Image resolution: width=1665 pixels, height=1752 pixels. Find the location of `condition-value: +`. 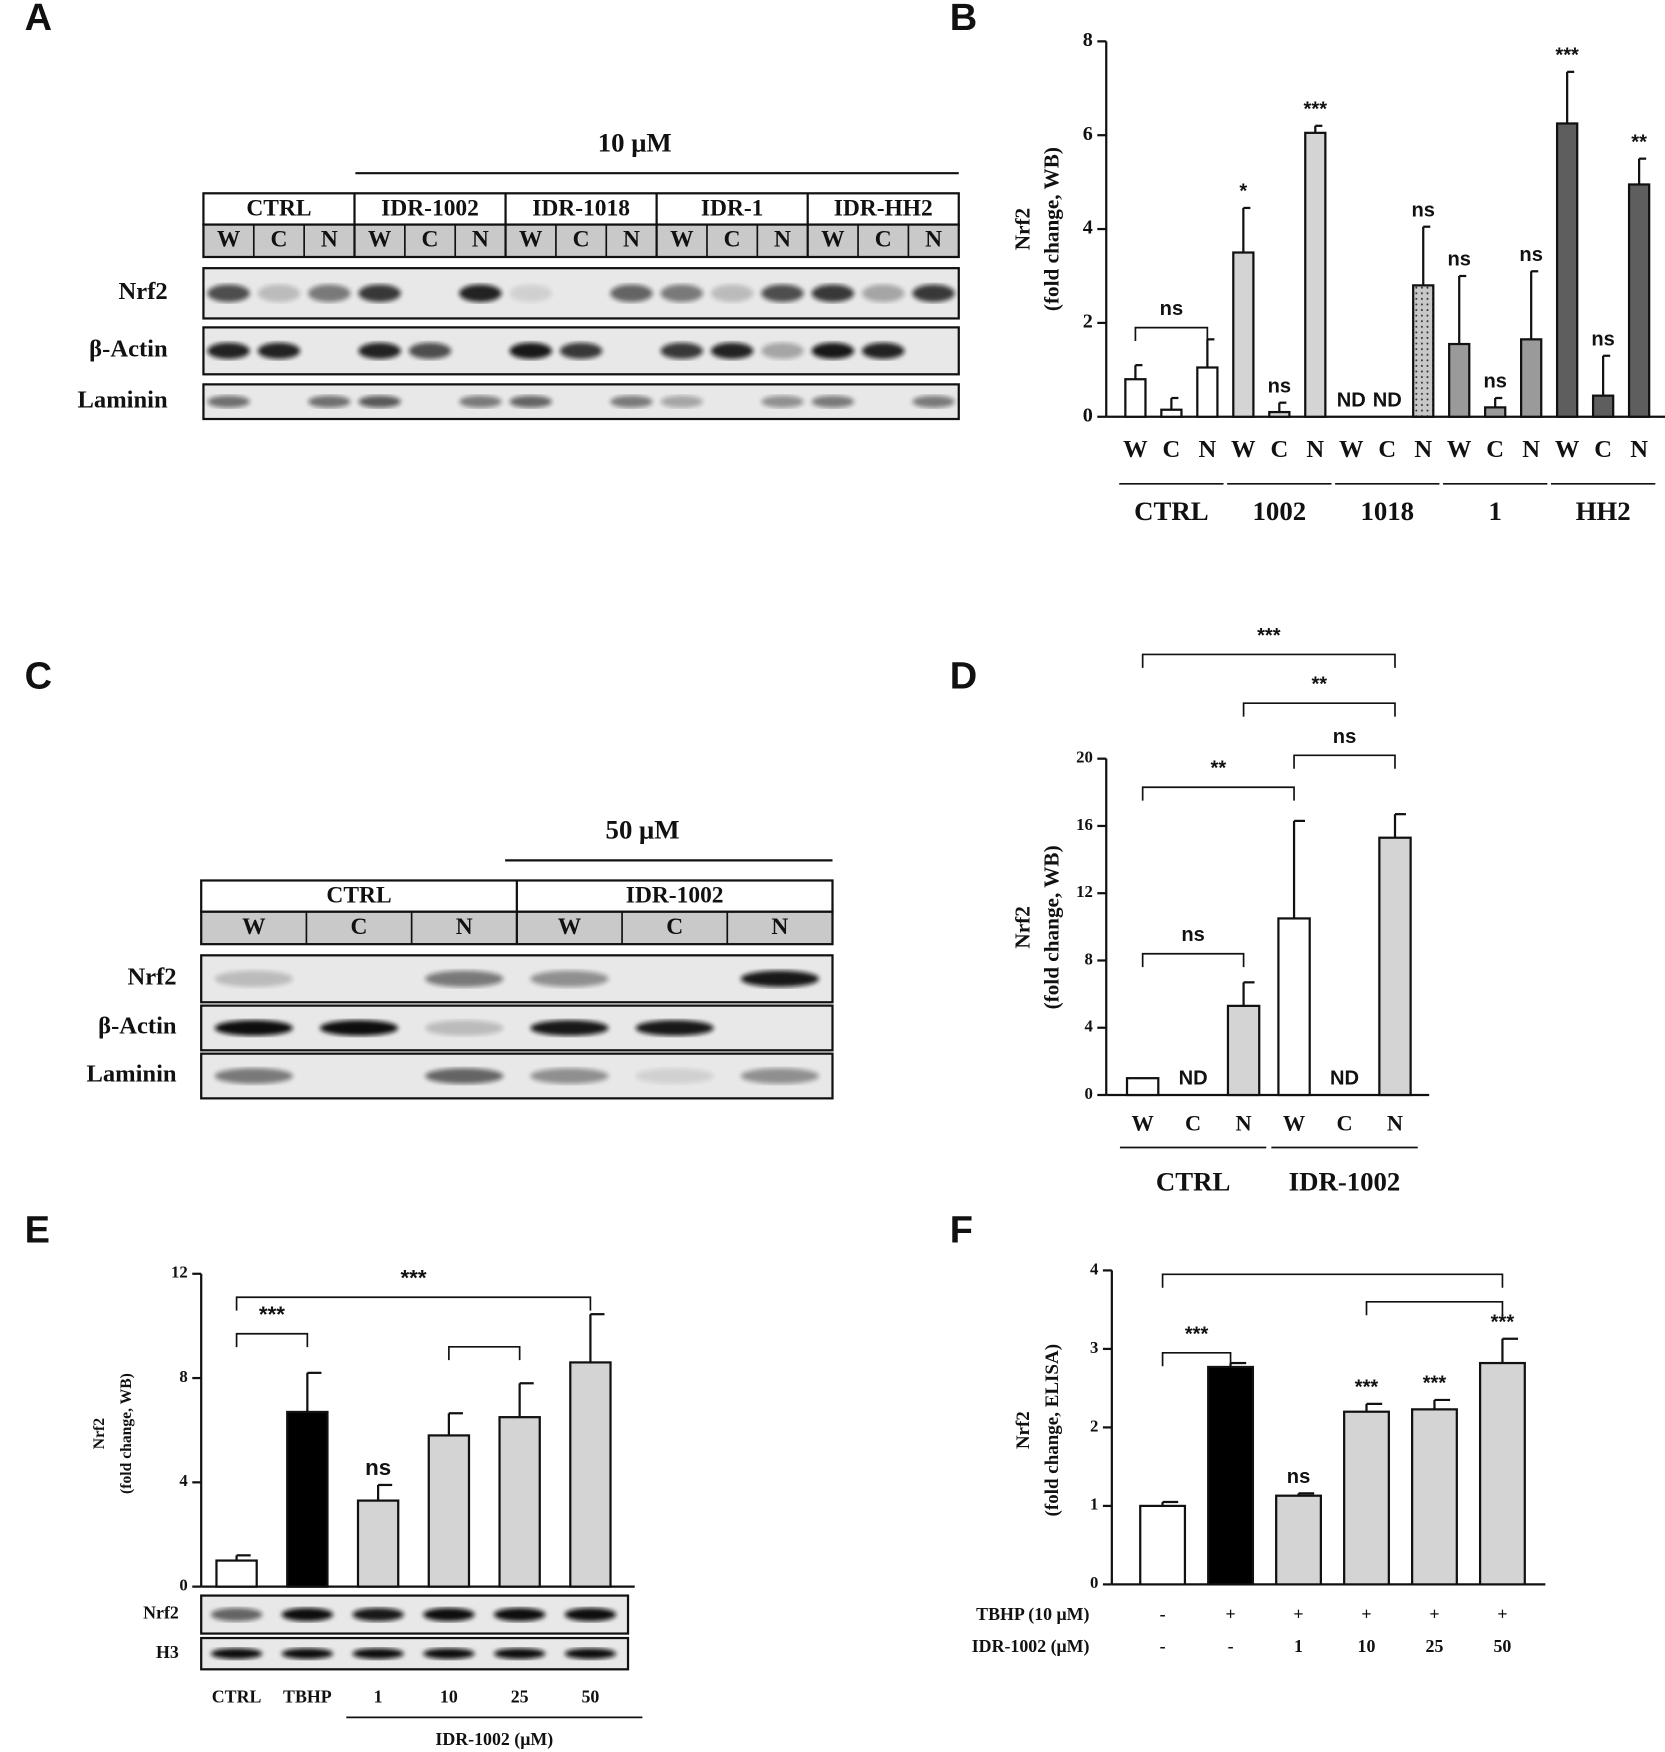

condition-value: + is located at coordinates (1366, 1614).